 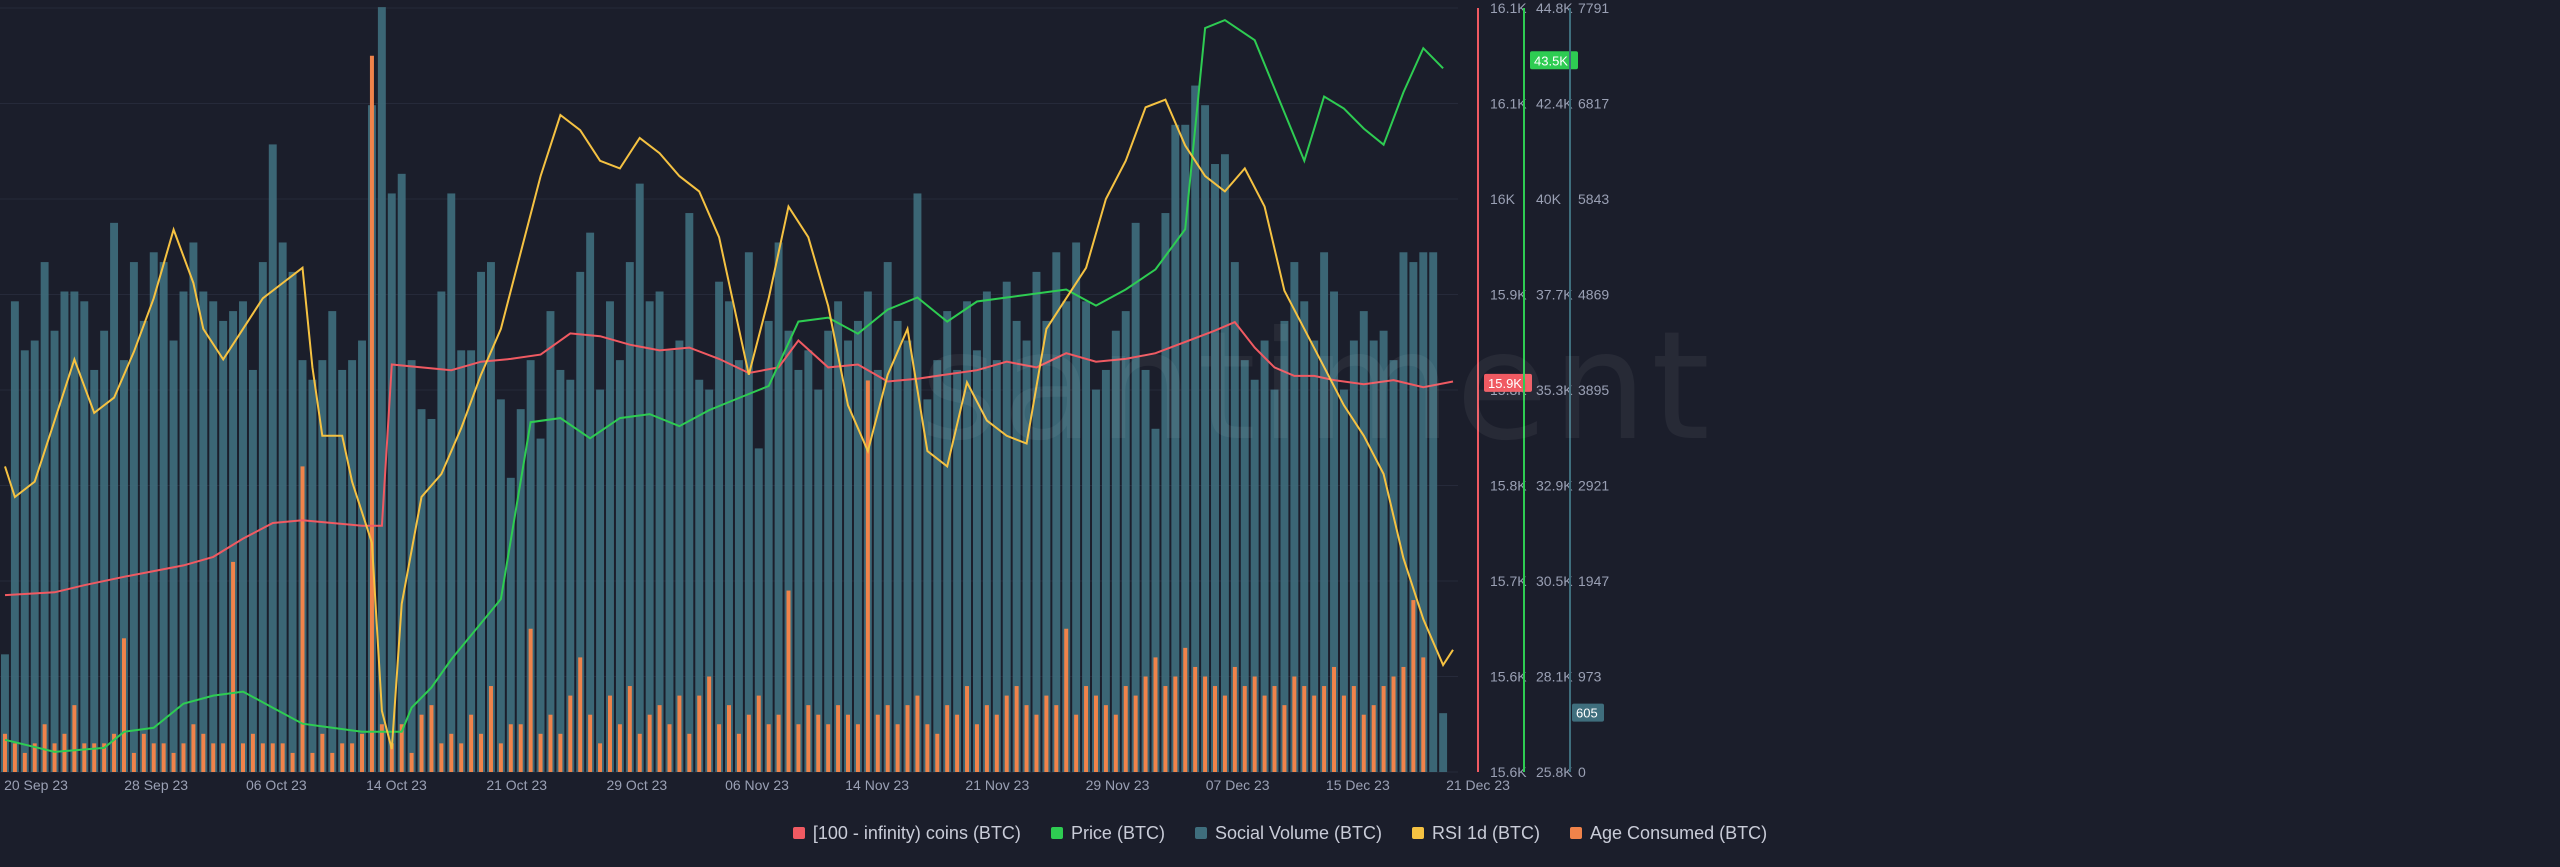 What do you see at coordinates (1668, 833) in the screenshot?
I see `legend-item-age: Age Consumed (BTC)` at bounding box center [1668, 833].